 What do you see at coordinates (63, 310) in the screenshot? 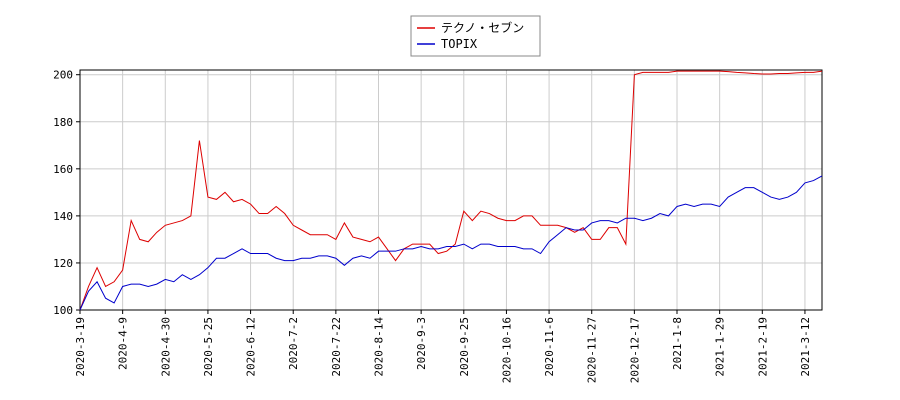
I see `y-tick-label: 100` at bounding box center [63, 310].